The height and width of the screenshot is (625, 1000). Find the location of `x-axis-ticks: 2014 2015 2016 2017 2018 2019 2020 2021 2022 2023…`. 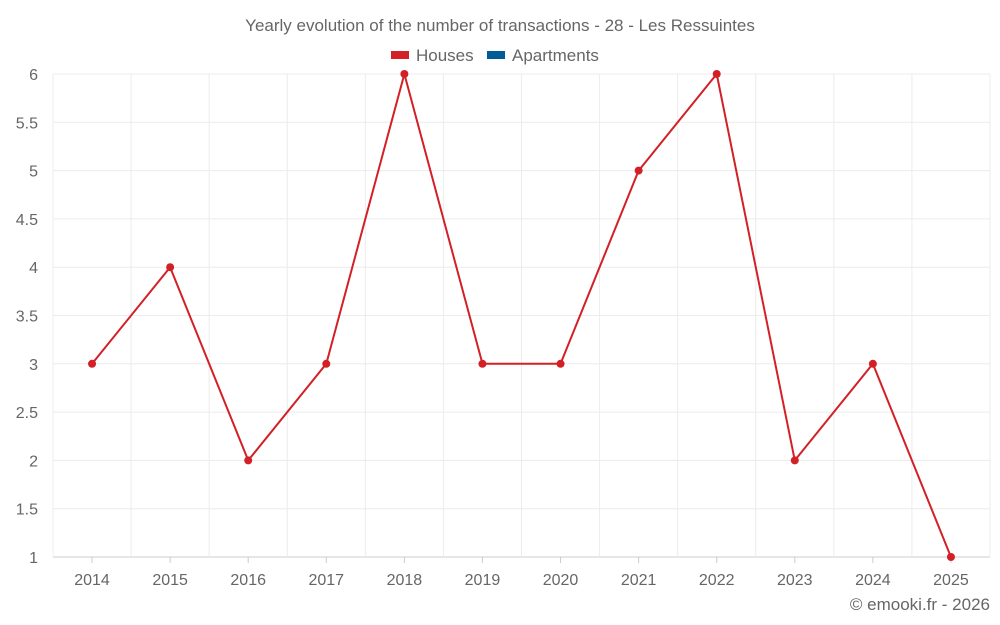

x-axis-ticks: 2014 2015 2016 2017 2018 2019 2020 2021 2022 2023… is located at coordinates (521, 573).